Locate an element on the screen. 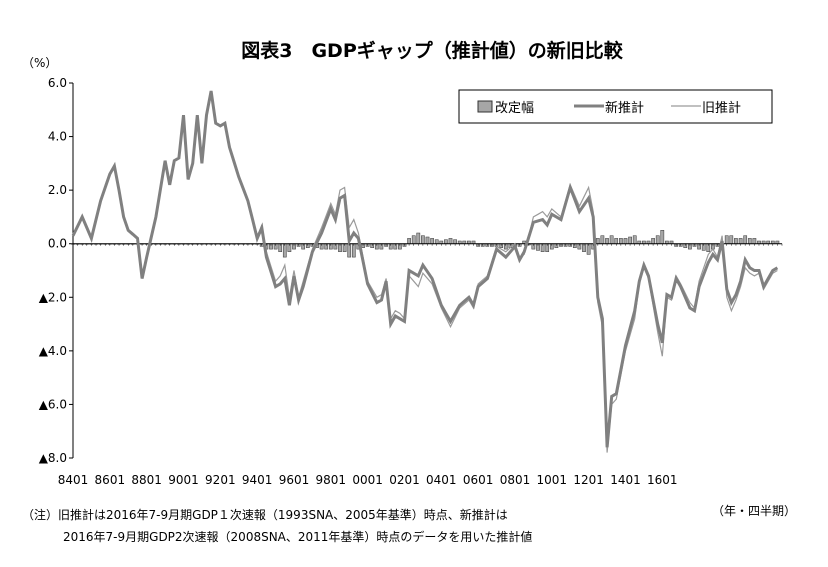  x-unit-label: （年・四半期） is located at coordinates (754, 511).